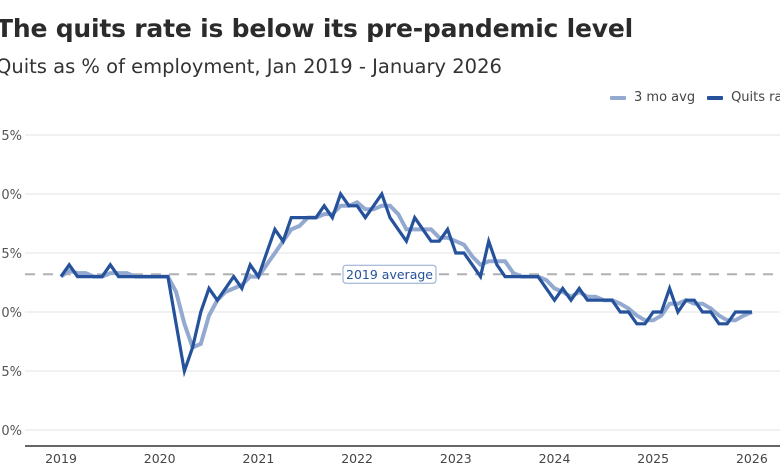  Describe the element at coordinates (11, 136) in the screenshot. I see `y-tick-label: 3.5%` at that location.